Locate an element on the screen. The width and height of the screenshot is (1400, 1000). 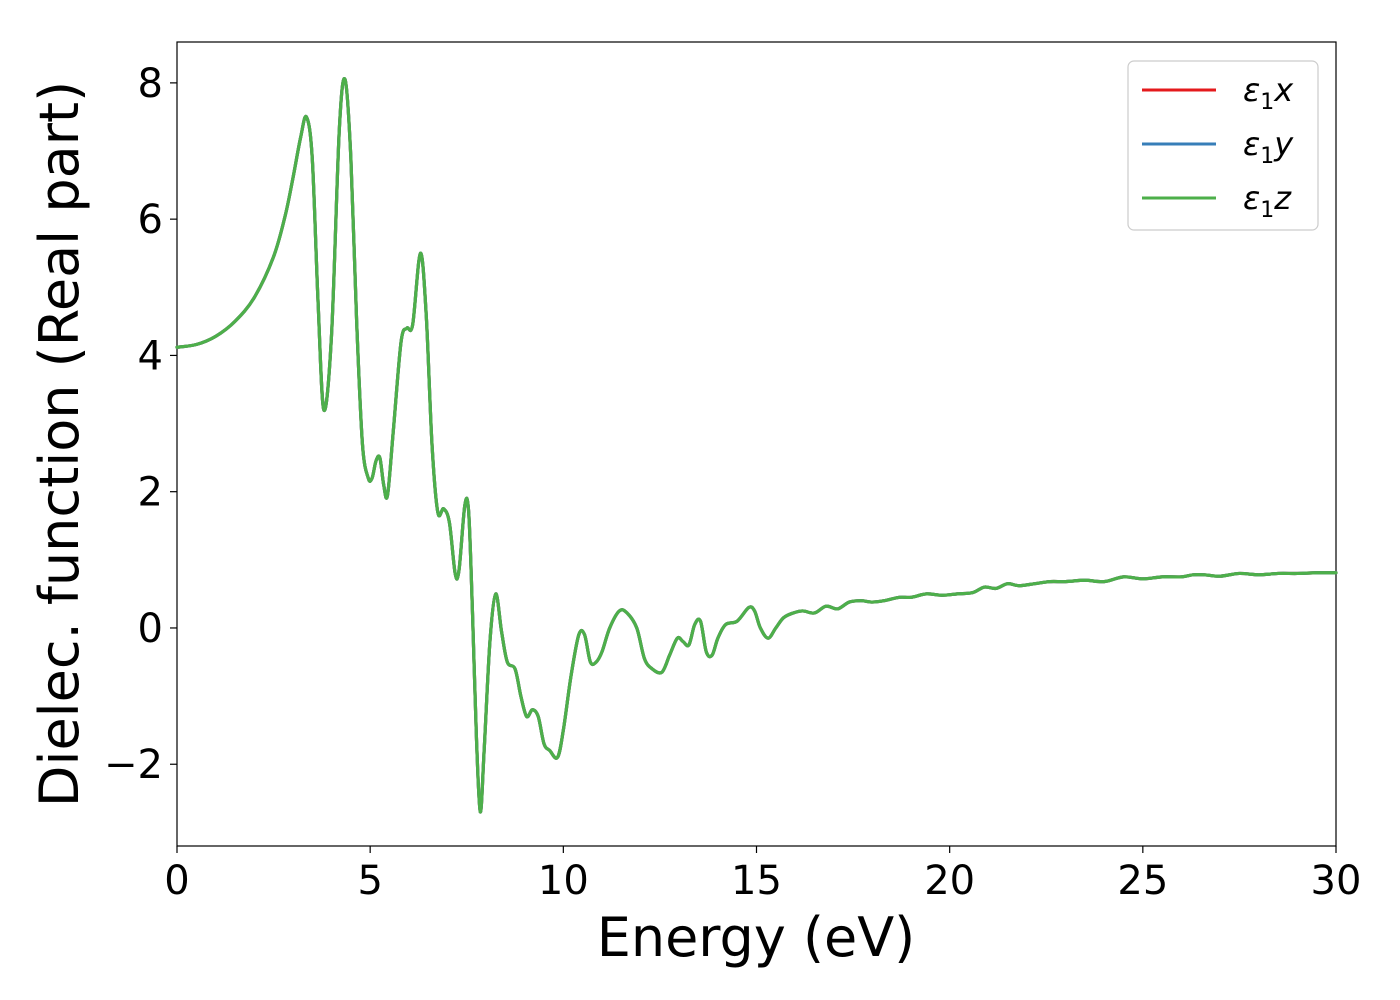
y-tick-label: −2 is located at coordinates (133, 765).